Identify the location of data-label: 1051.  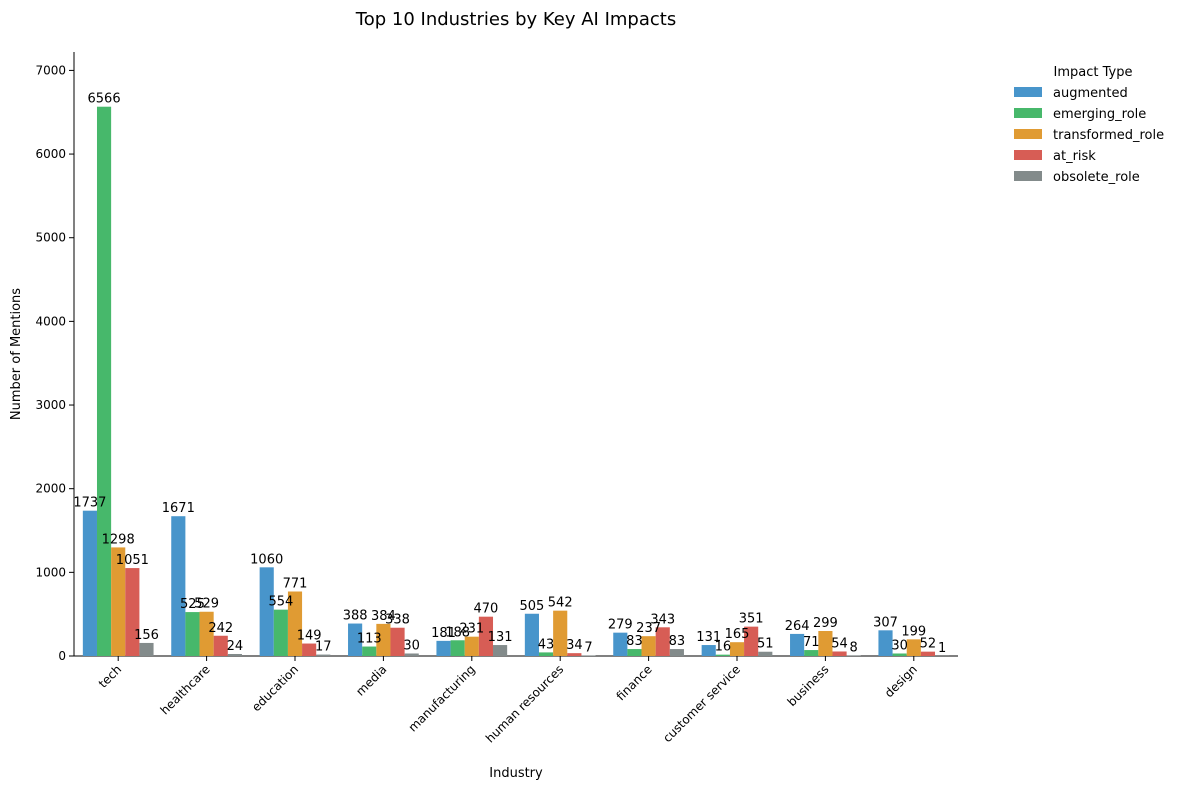
(132, 560).